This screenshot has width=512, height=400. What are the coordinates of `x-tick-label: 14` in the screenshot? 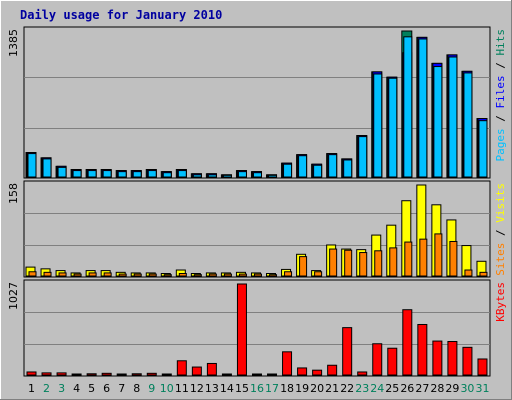 It's located at (227, 388).